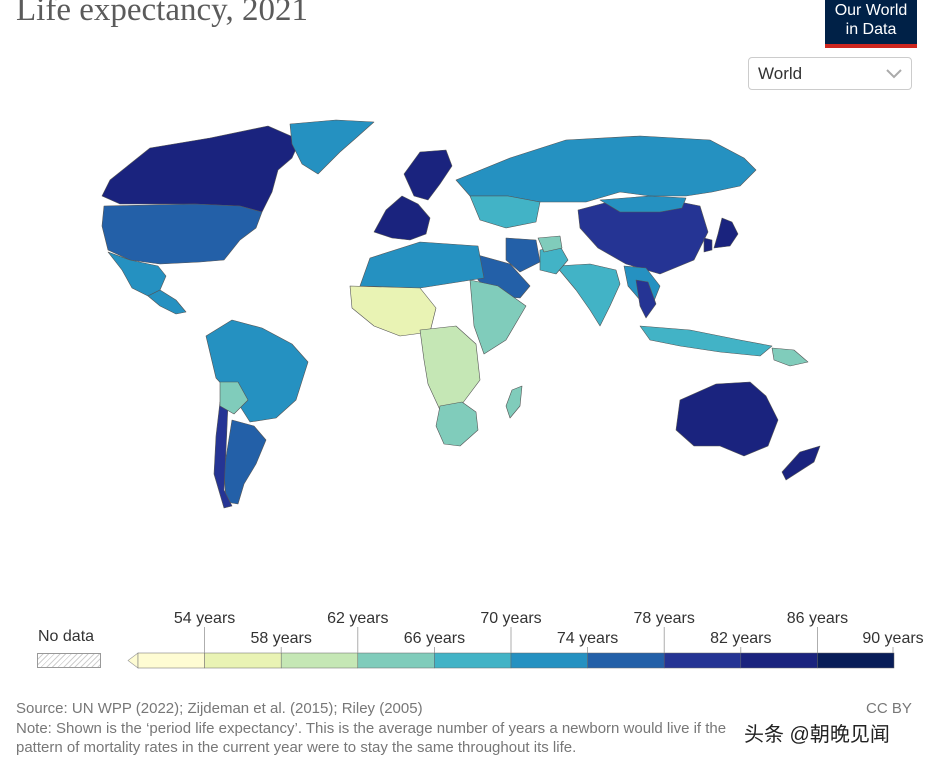 The height and width of the screenshot is (765, 934). I want to click on logo-line-2: in Data, so click(871, 29).